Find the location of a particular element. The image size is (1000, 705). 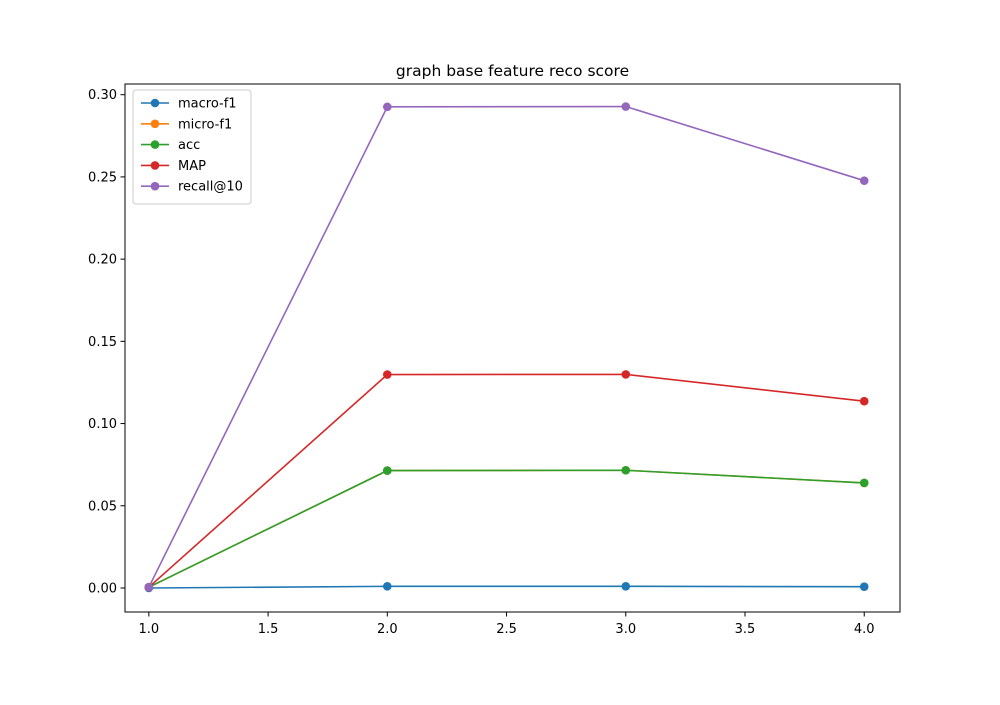

legend-label: macro-f1 is located at coordinates (207, 104).